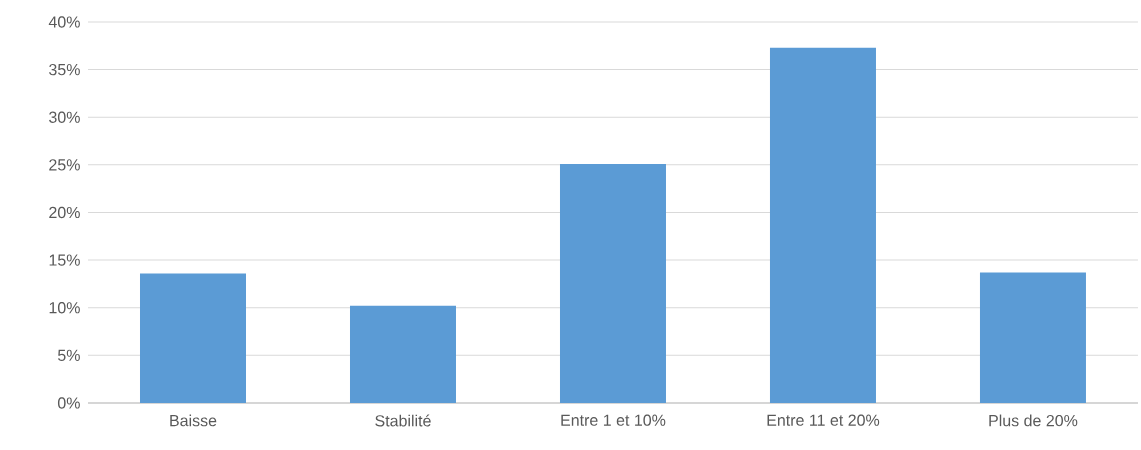 The width and height of the screenshot is (1141, 450). I want to click on y-tick-label: 5%, so click(68, 355).